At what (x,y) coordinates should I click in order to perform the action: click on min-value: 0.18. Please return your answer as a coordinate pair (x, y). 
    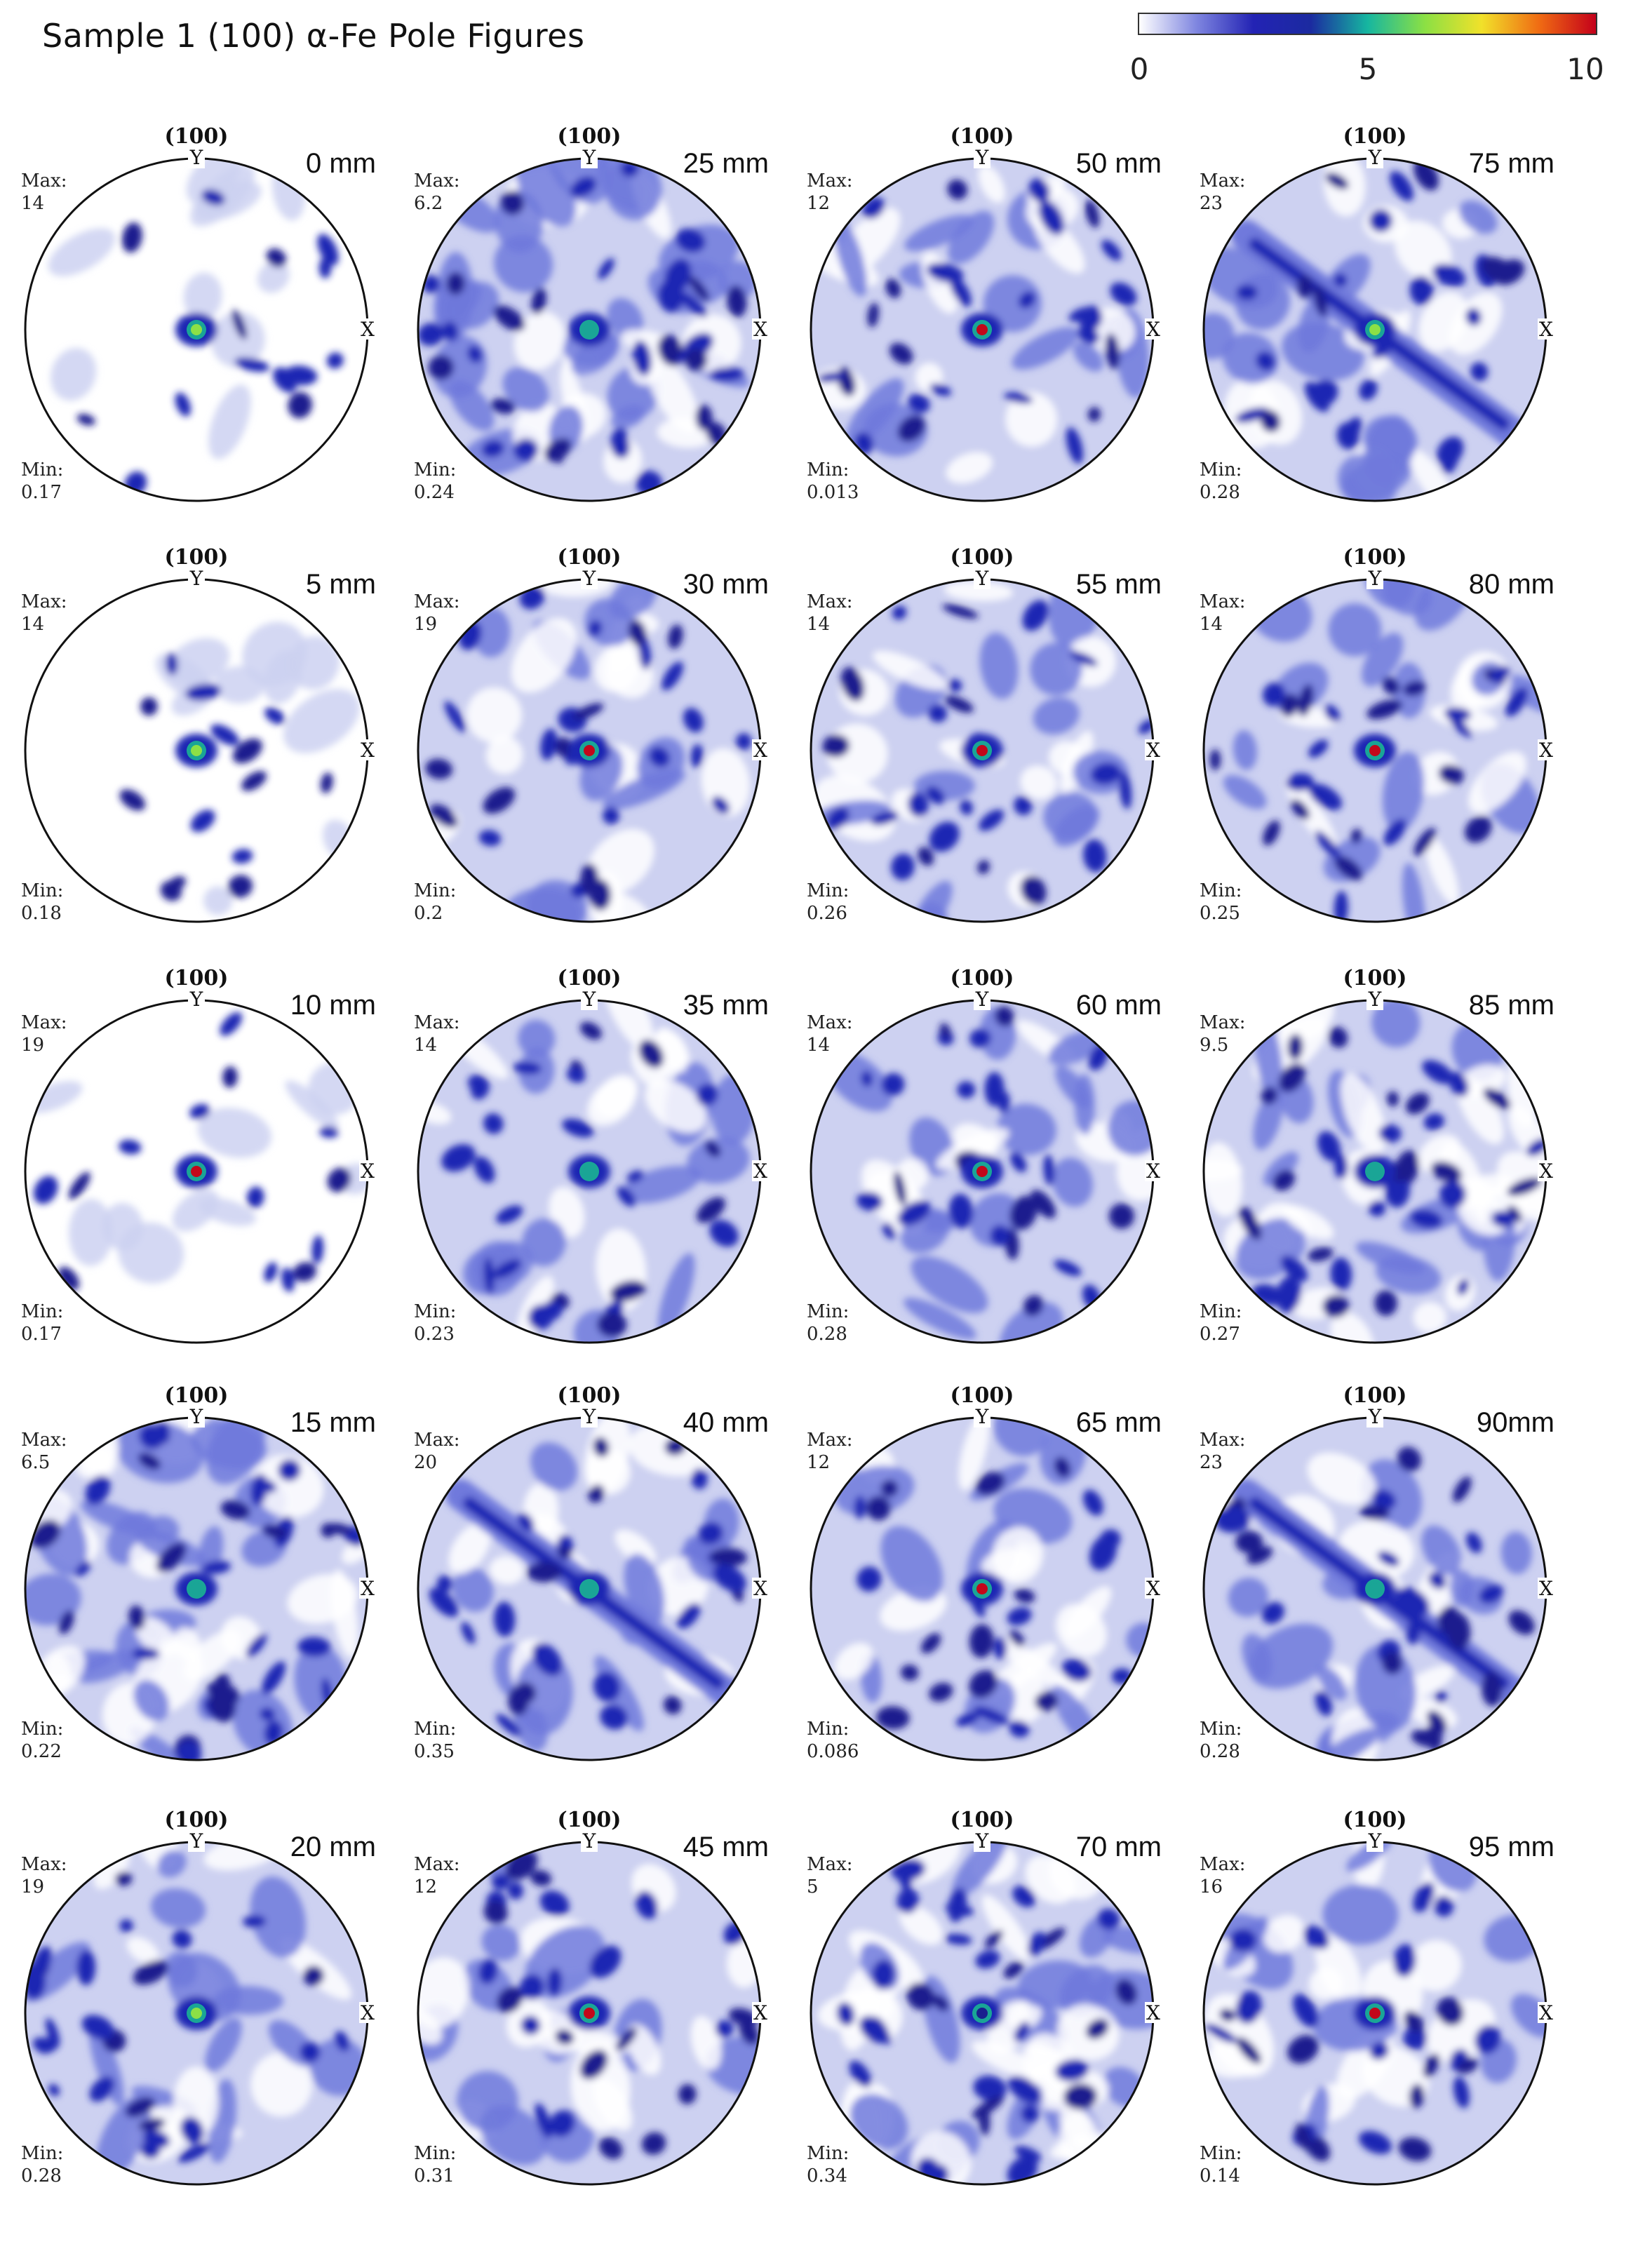
    Looking at the image, I should click on (41, 913).